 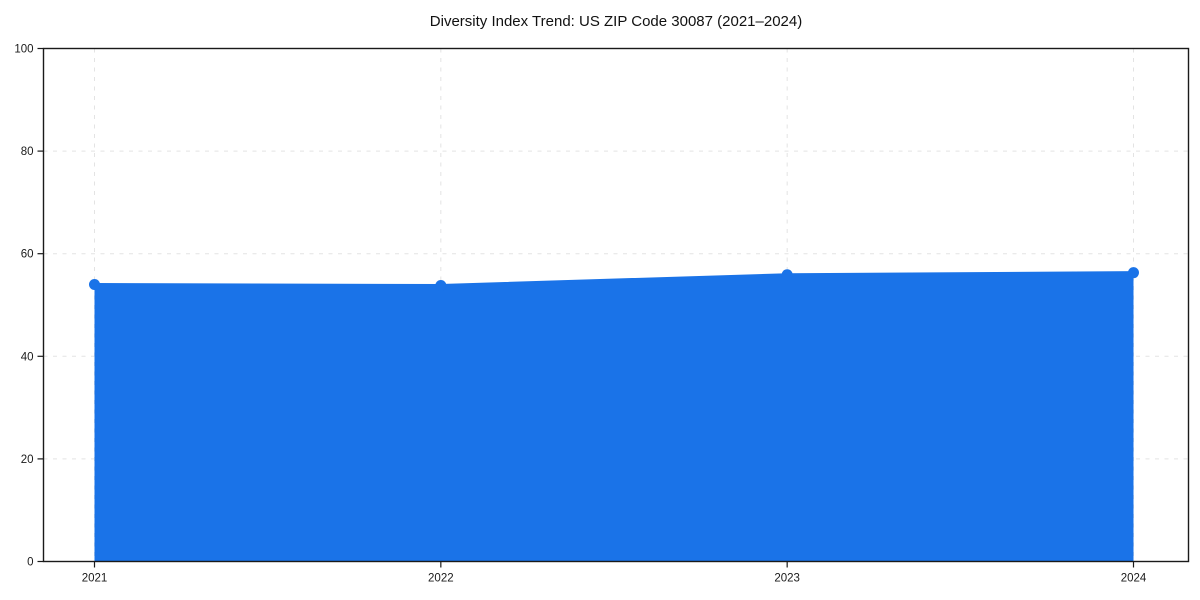 What do you see at coordinates (1134, 579) in the screenshot?
I see `x-axis-tick-label-2024: 2024` at bounding box center [1134, 579].